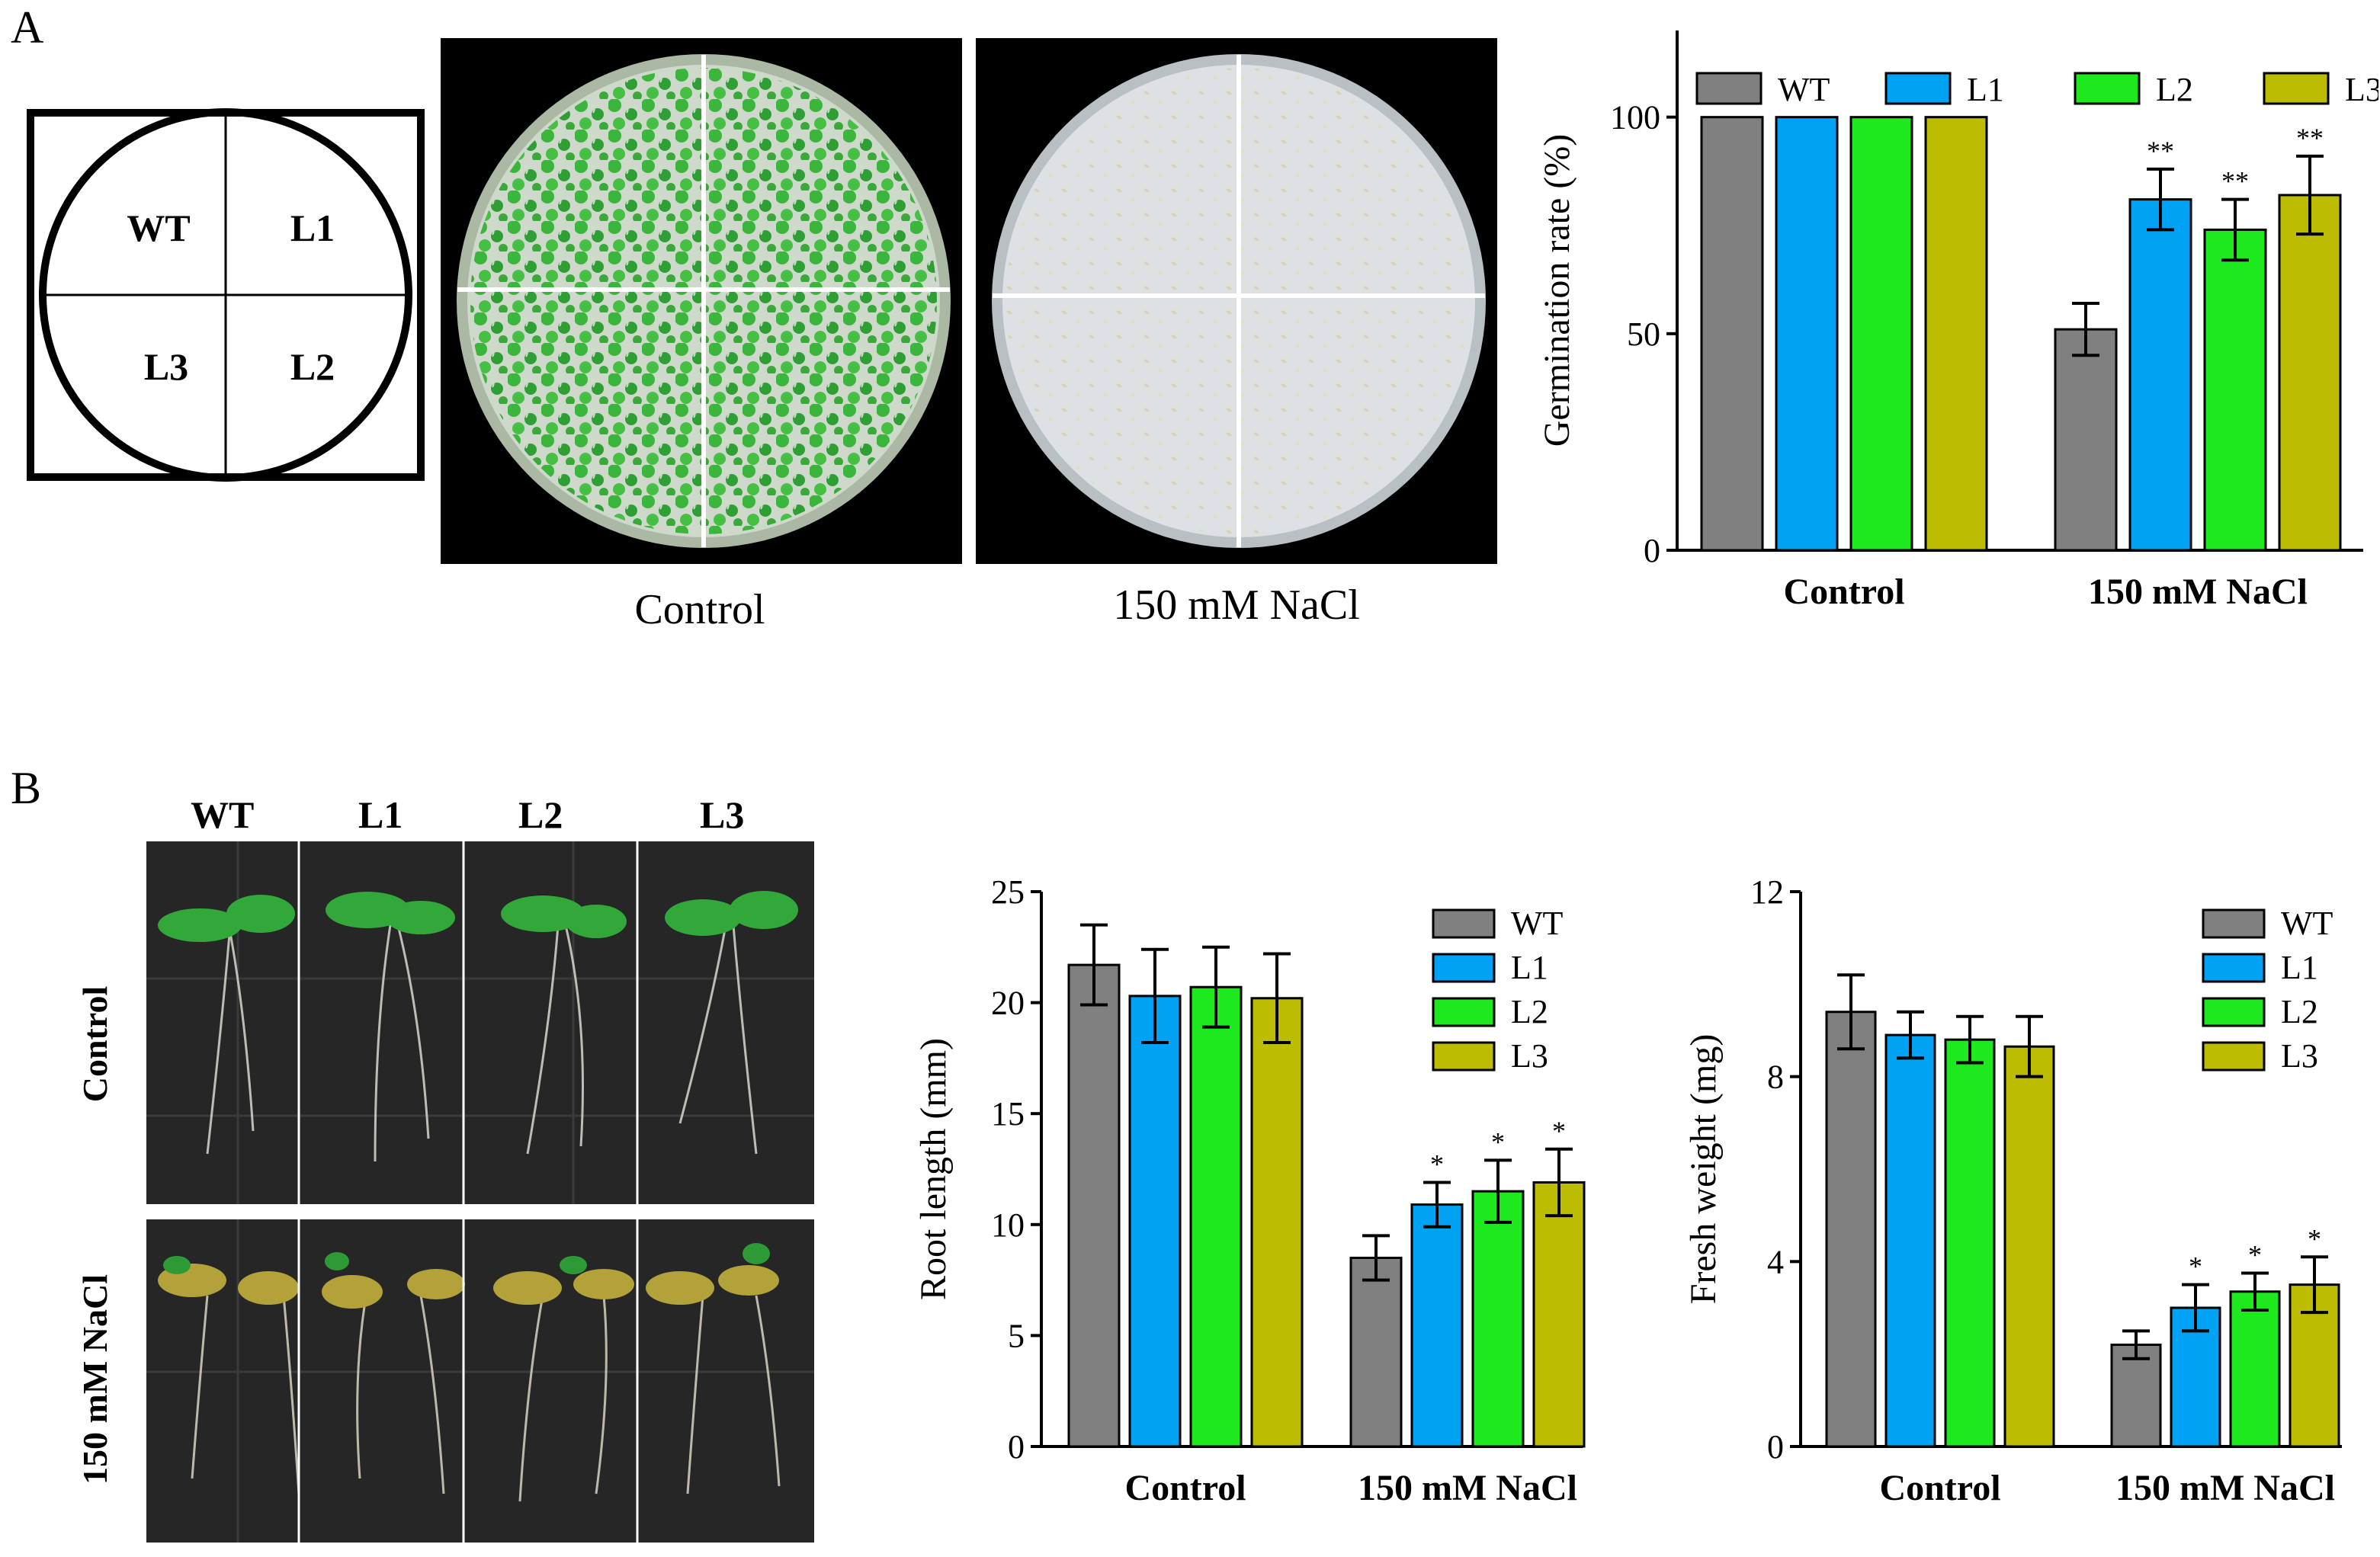  I want to click on fresh_weight-ytick-label: 8, so click(1775, 1077).